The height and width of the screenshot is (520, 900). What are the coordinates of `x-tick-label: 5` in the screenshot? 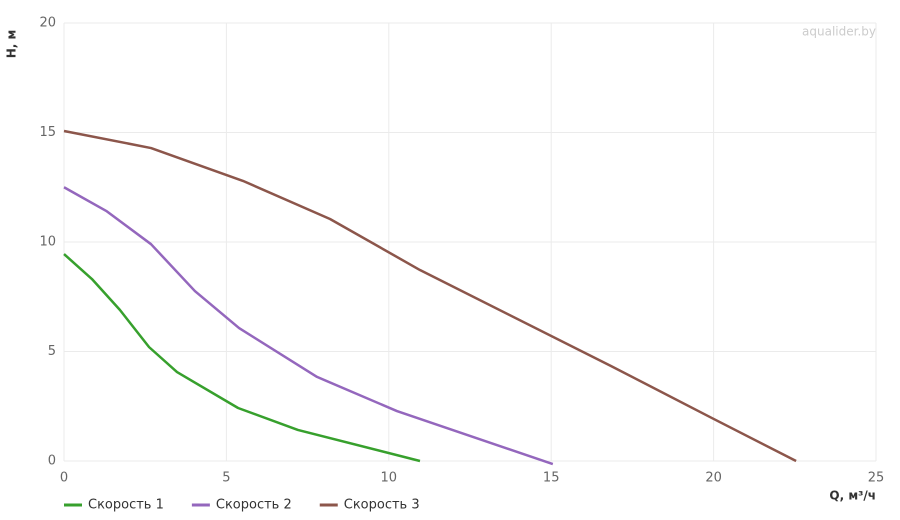 It's located at (226, 478).